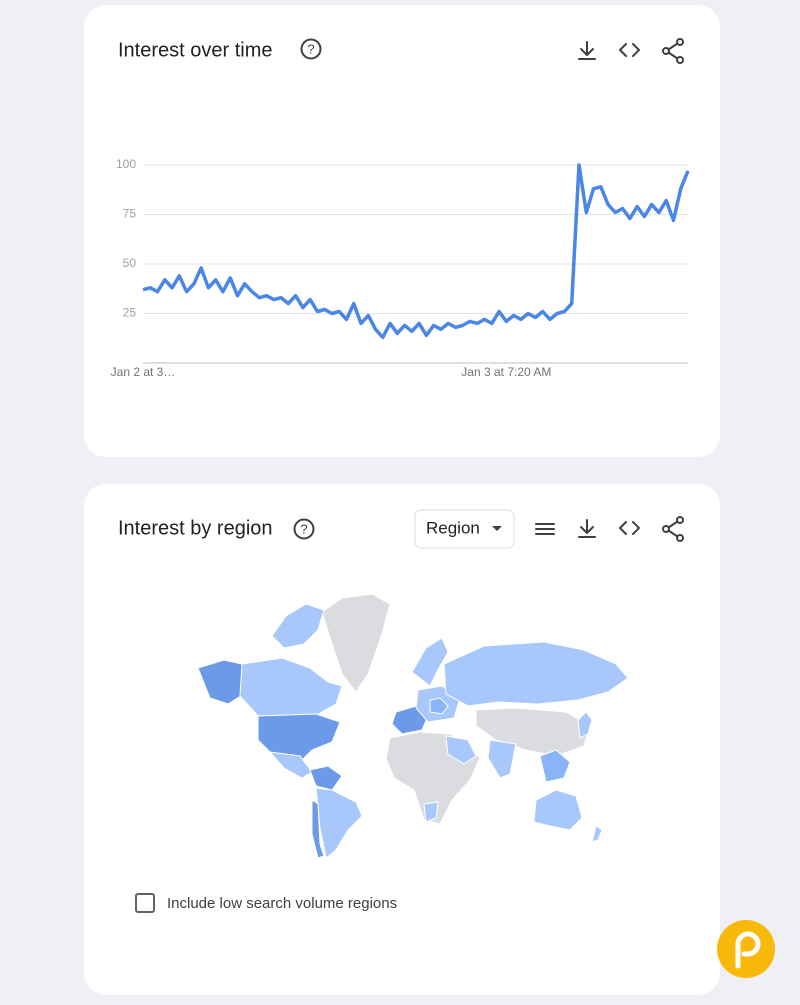  I want to click on brand-logo, so click(746, 949).